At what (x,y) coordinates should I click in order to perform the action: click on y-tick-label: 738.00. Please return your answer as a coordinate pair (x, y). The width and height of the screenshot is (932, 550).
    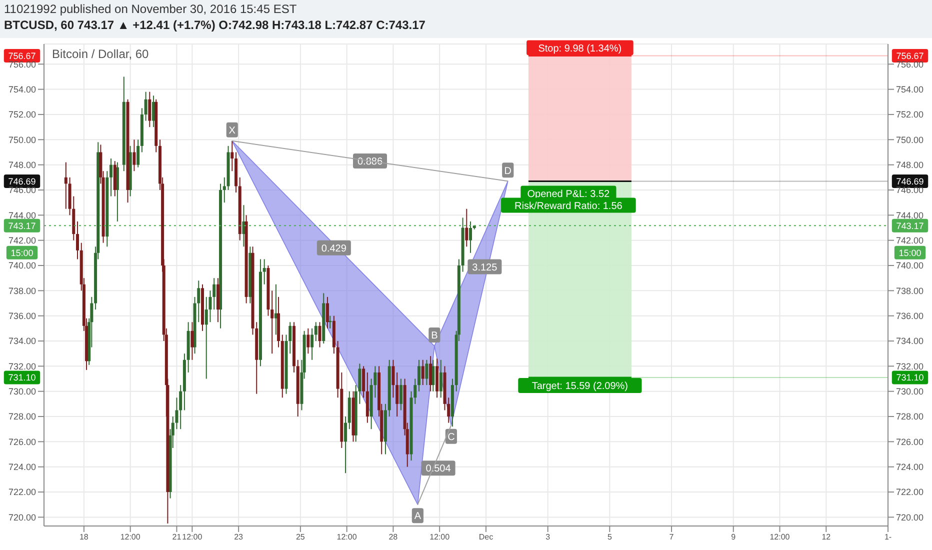
    Looking at the image, I should click on (22, 291).